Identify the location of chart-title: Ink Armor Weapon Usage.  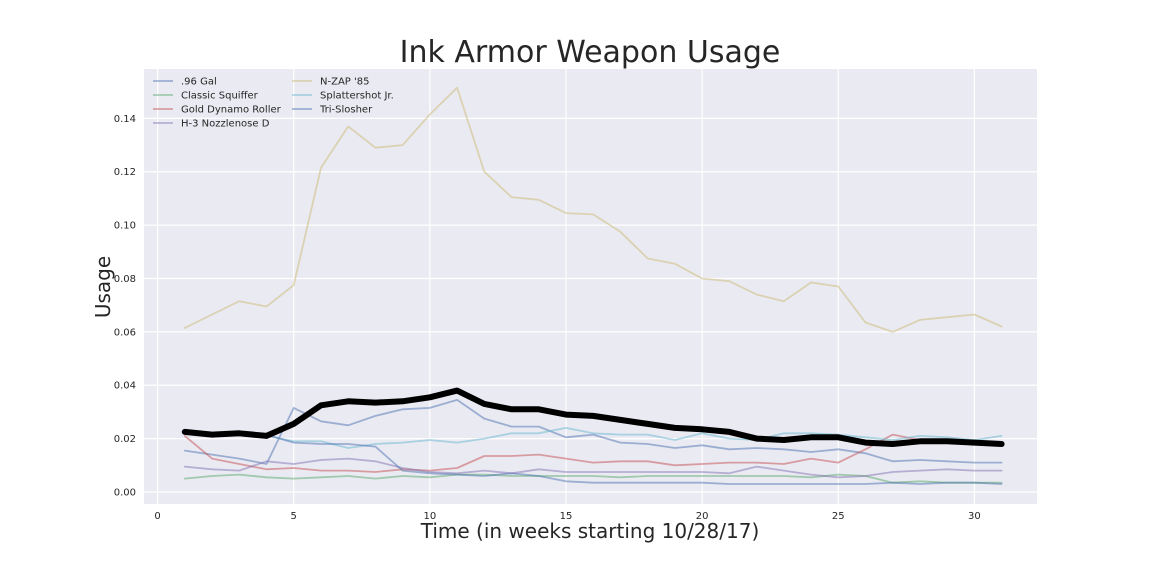
(590, 52).